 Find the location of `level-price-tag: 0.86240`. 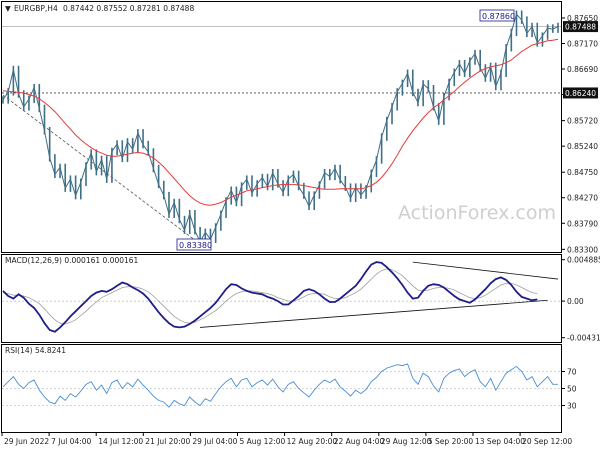

level-price-tag: 0.86240 is located at coordinates (580, 93).